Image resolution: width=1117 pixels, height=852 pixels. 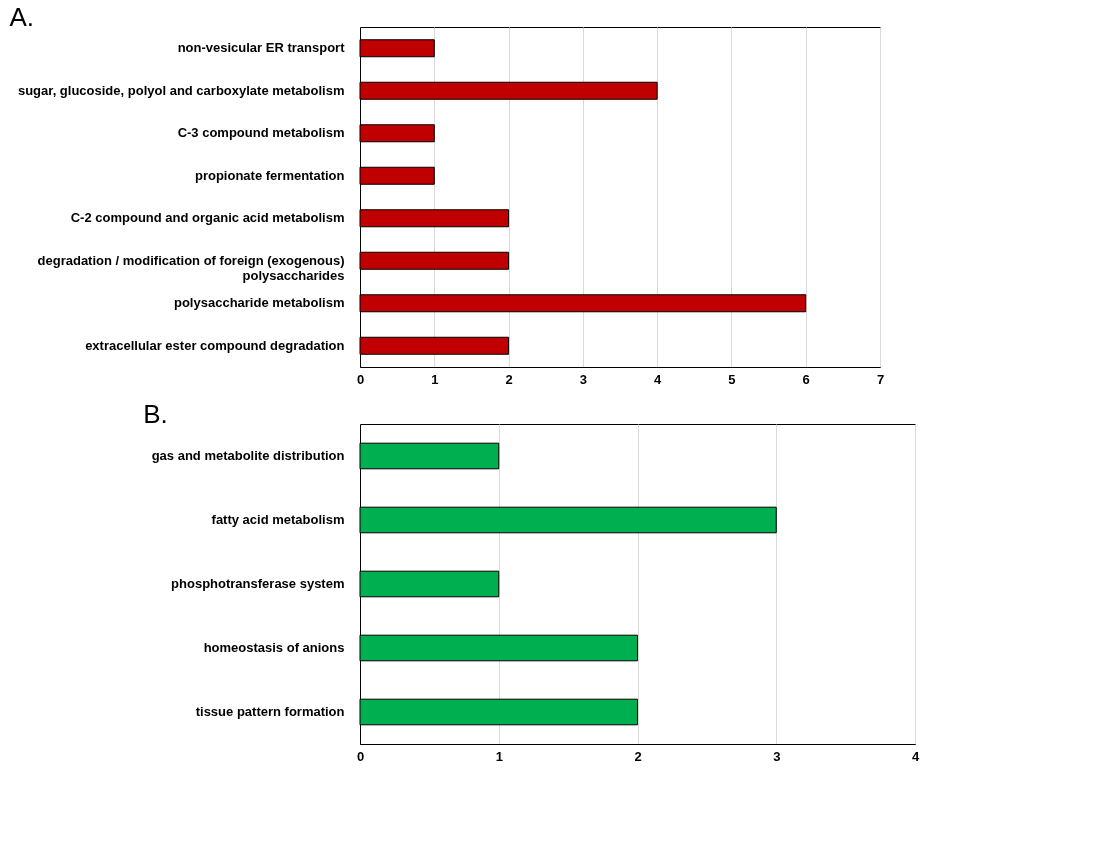 I want to click on text: A., so click(x=22, y=17).